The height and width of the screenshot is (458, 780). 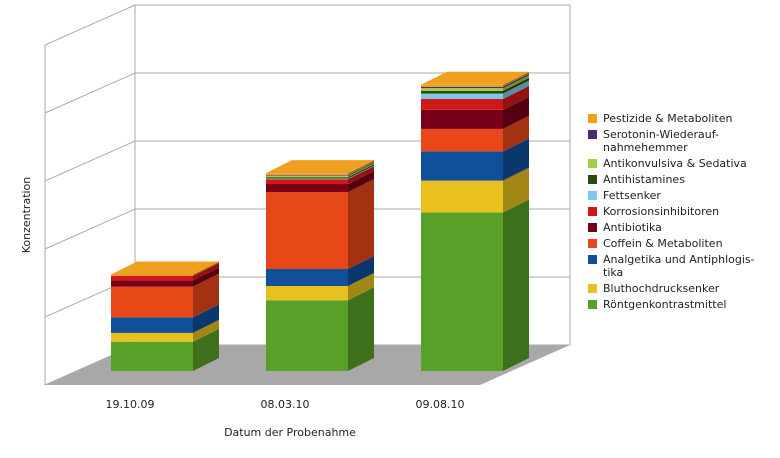 I want to click on legend-label: Fettsenker, so click(x=632, y=195).